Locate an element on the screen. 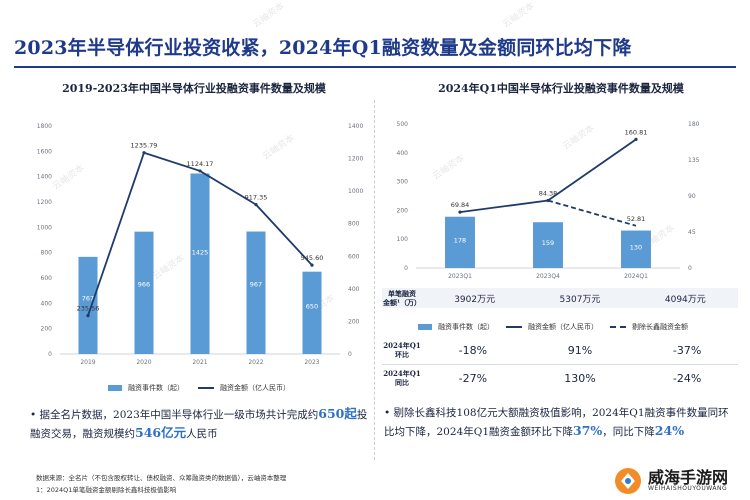 The width and height of the screenshot is (750, 500). left-axis-tick: 400 is located at coordinates (47, 303).